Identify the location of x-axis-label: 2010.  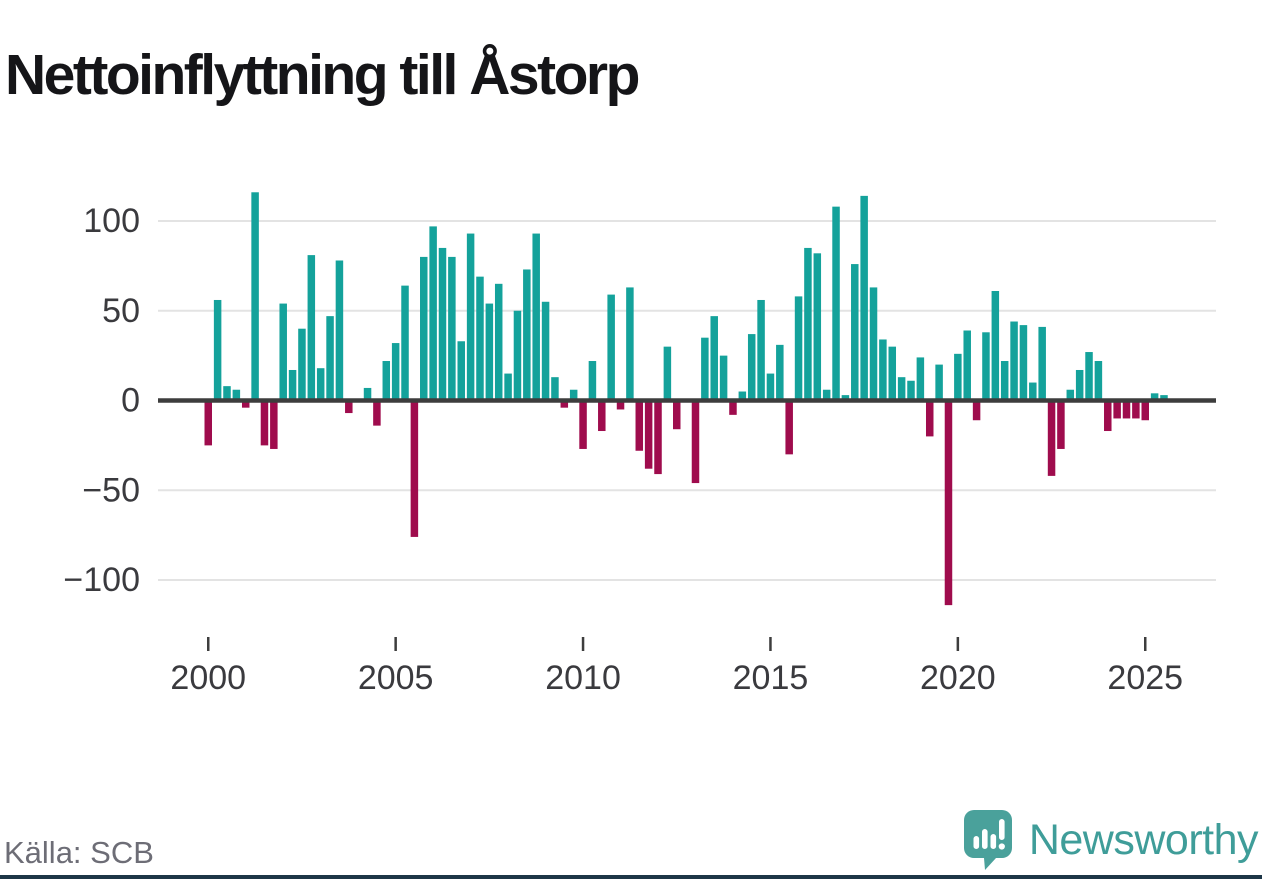
(583, 678).